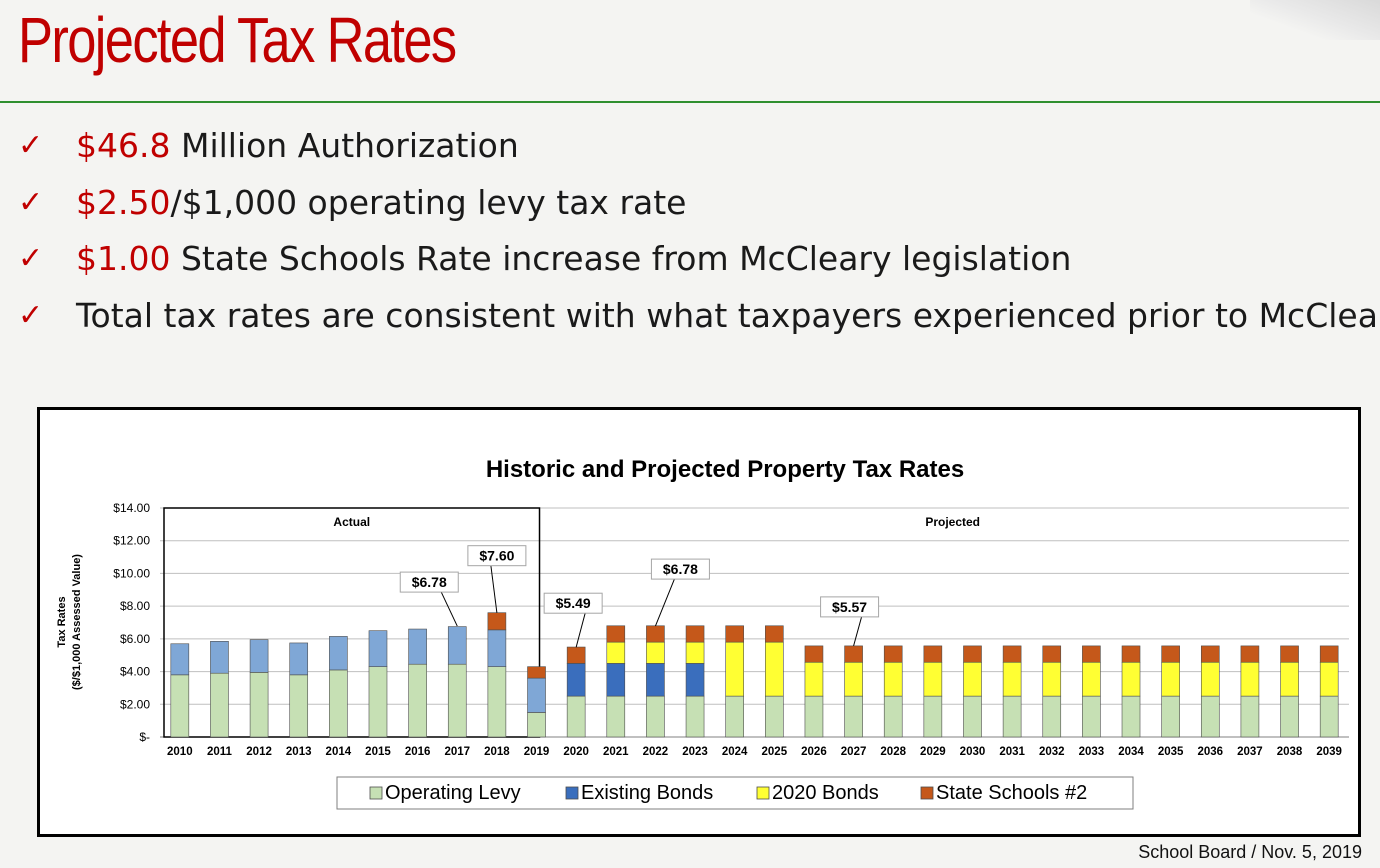 The height and width of the screenshot is (868, 1380). What do you see at coordinates (351, 522) in the screenshot?
I see `region-label-actual: Actual` at bounding box center [351, 522].